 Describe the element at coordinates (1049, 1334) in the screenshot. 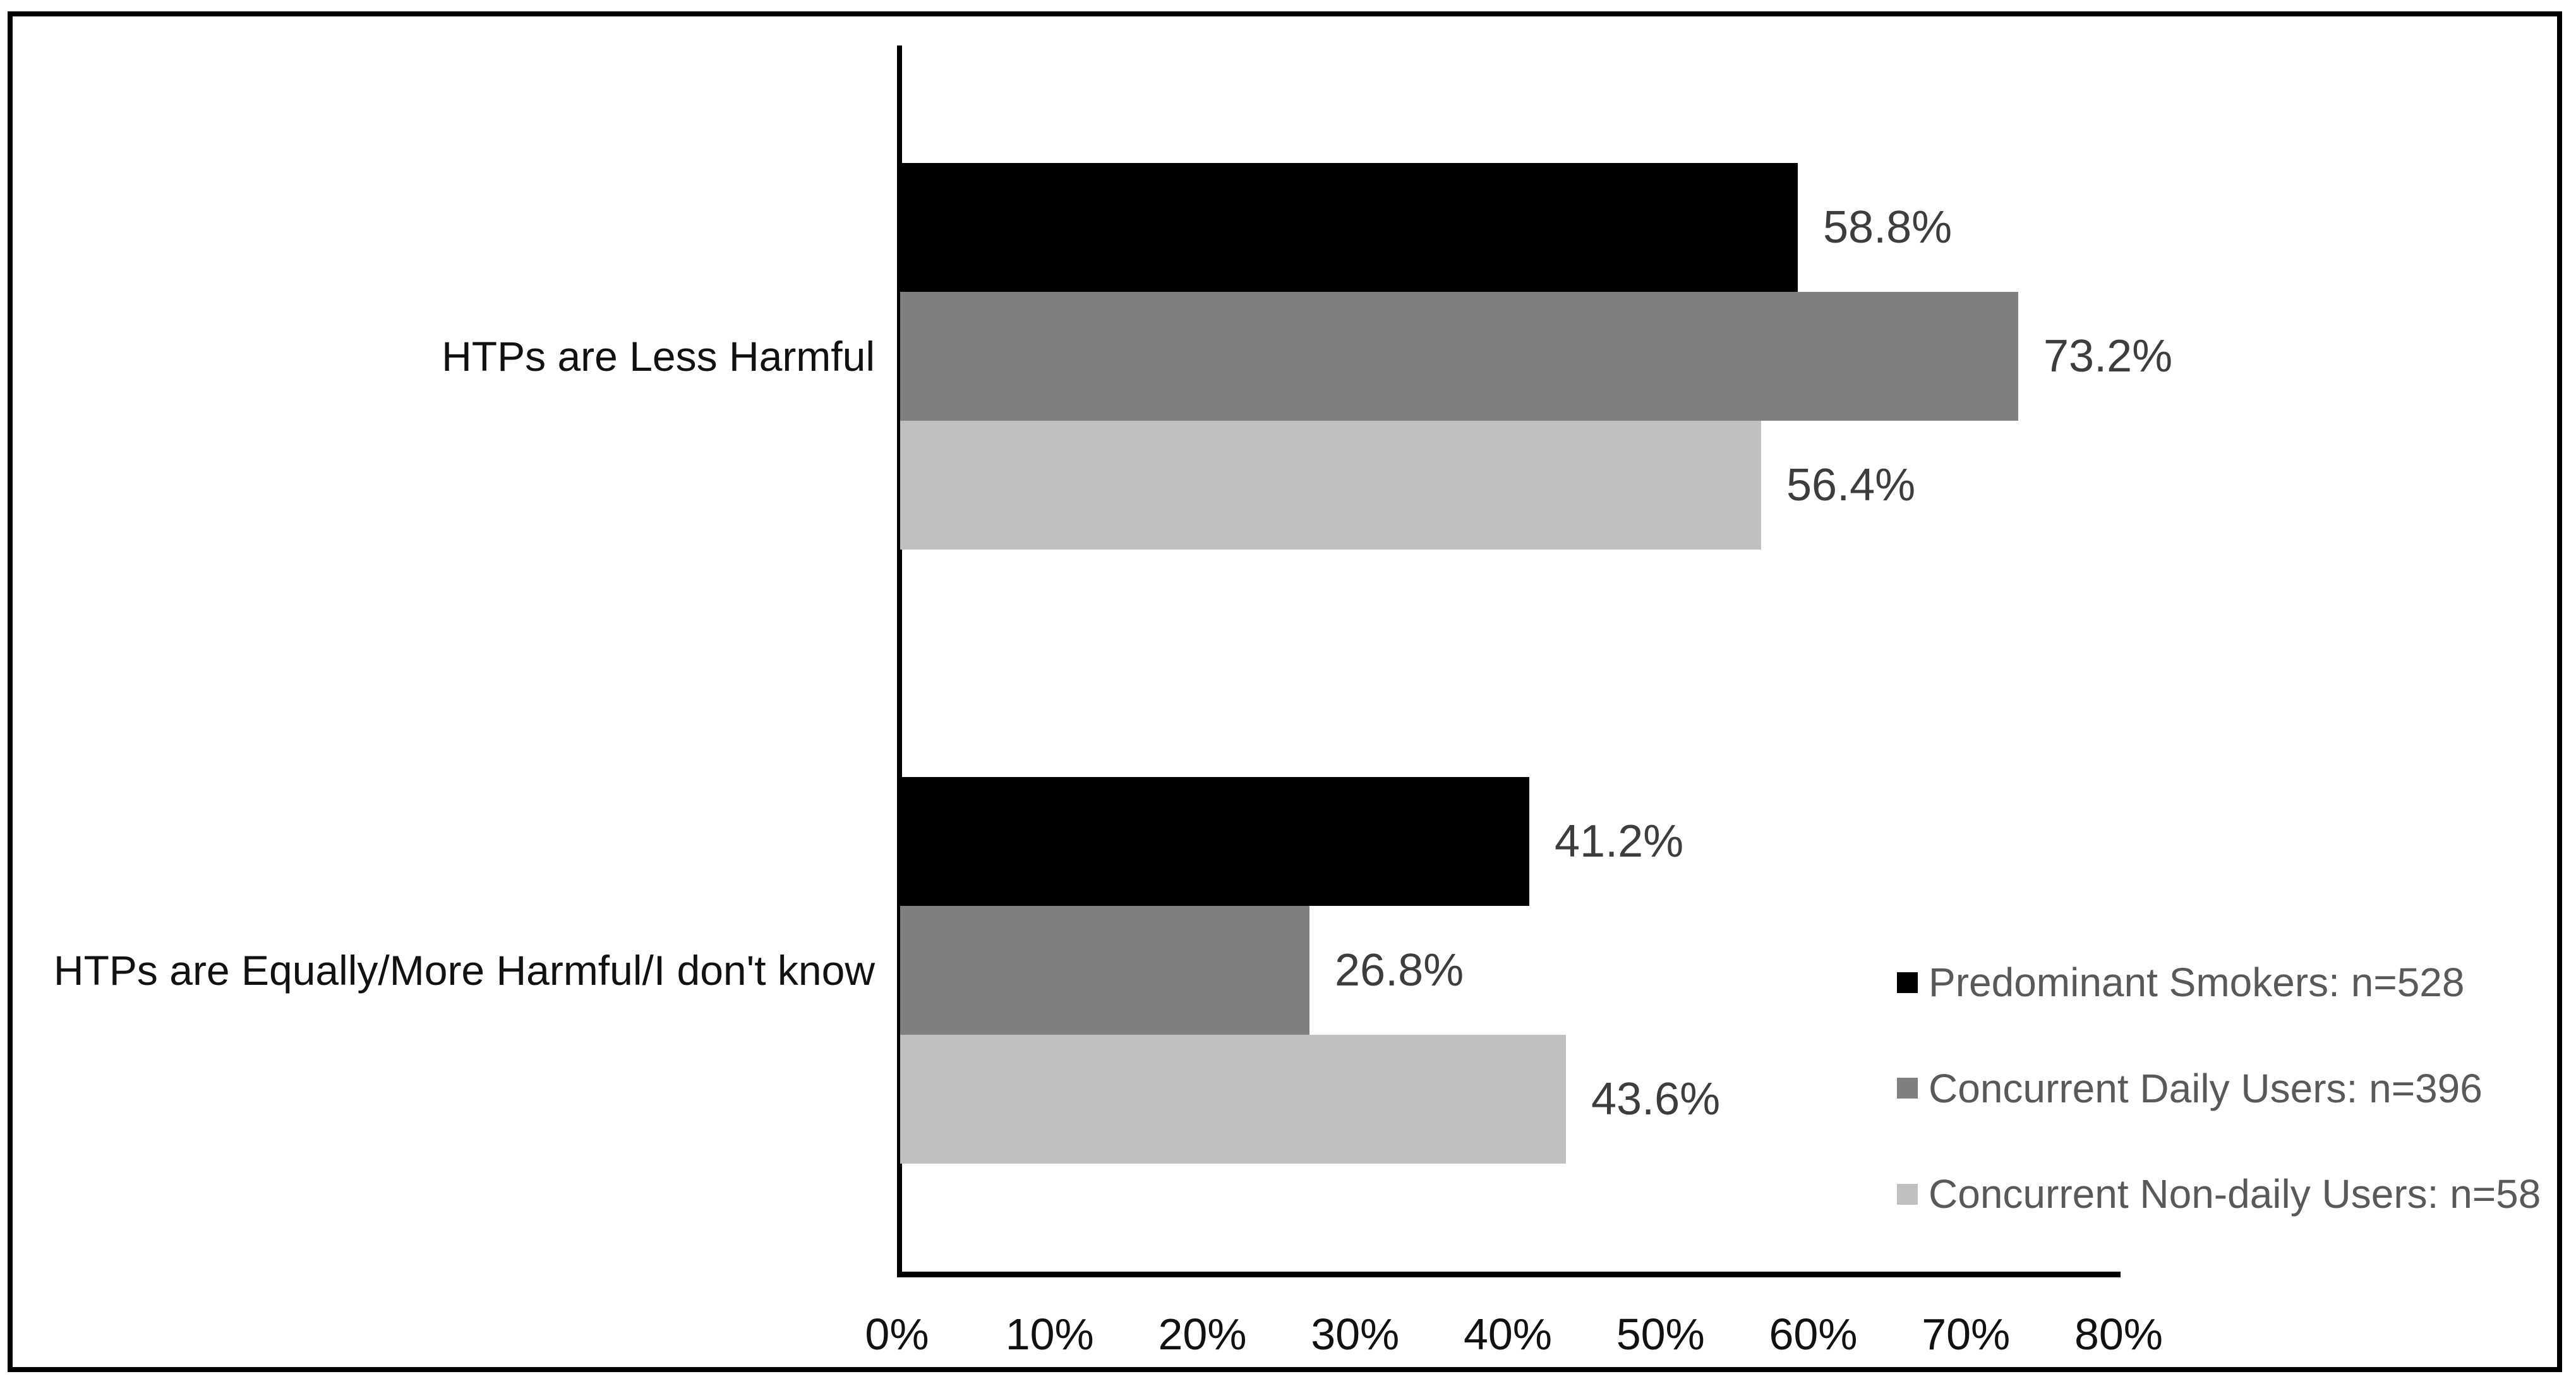

I see `x-tick-label-10pct: 10%` at that location.